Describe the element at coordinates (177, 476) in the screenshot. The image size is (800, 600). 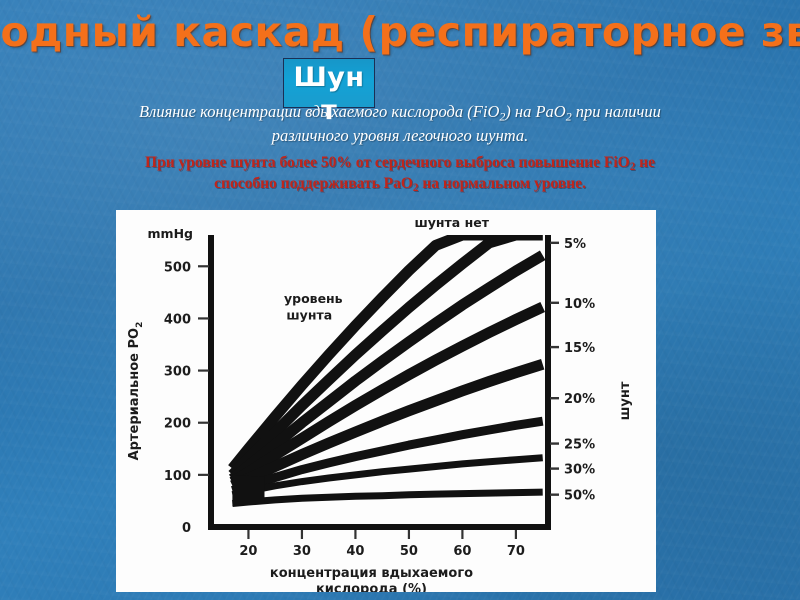
I see `y-tick-label: 100` at that location.